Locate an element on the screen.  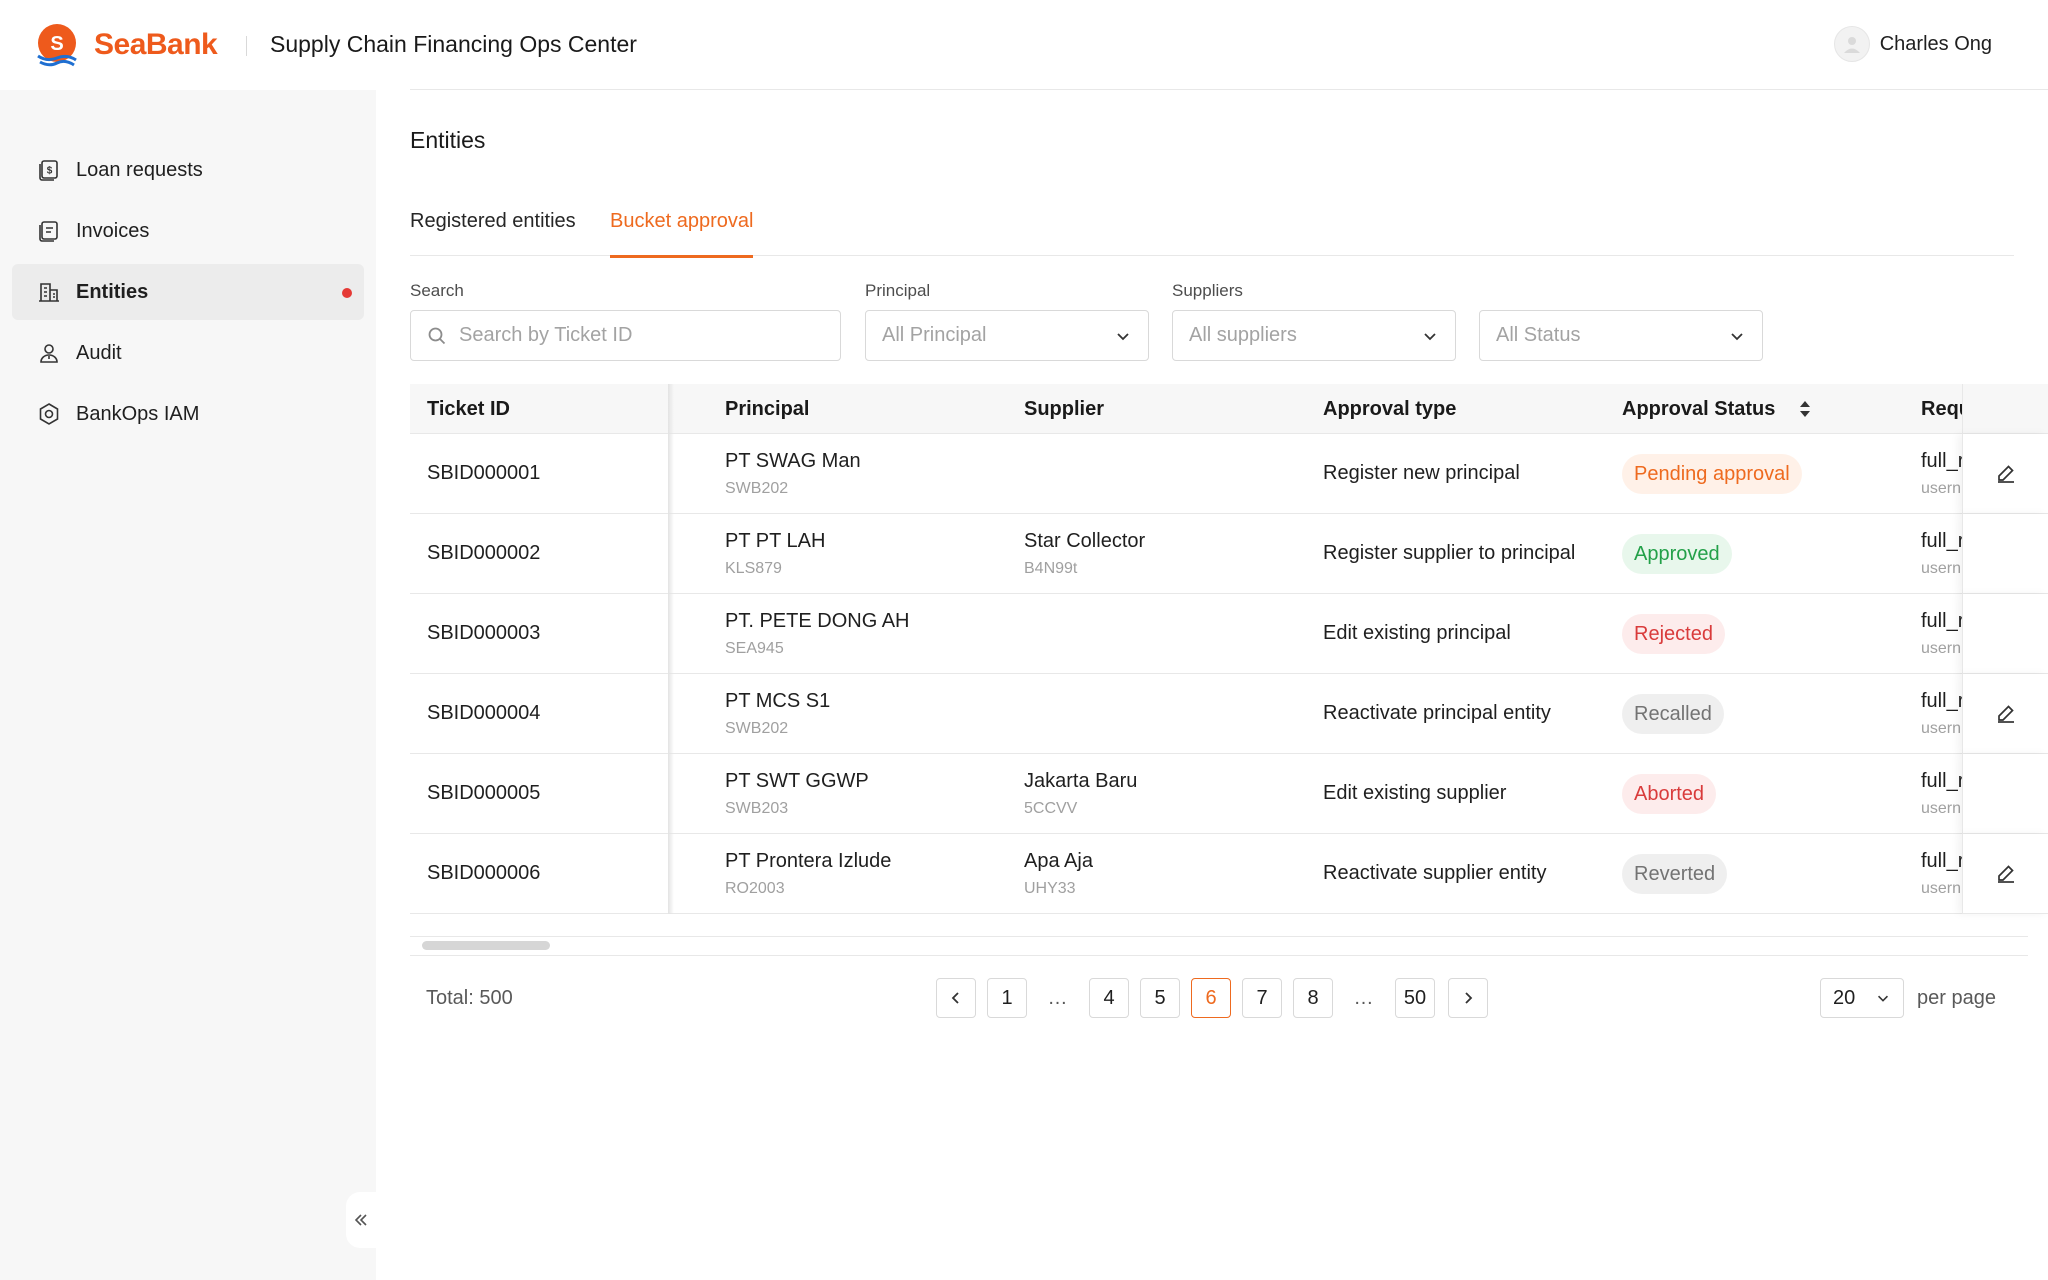
status-badge: Pending approval is located at coordinates (1712, 474).